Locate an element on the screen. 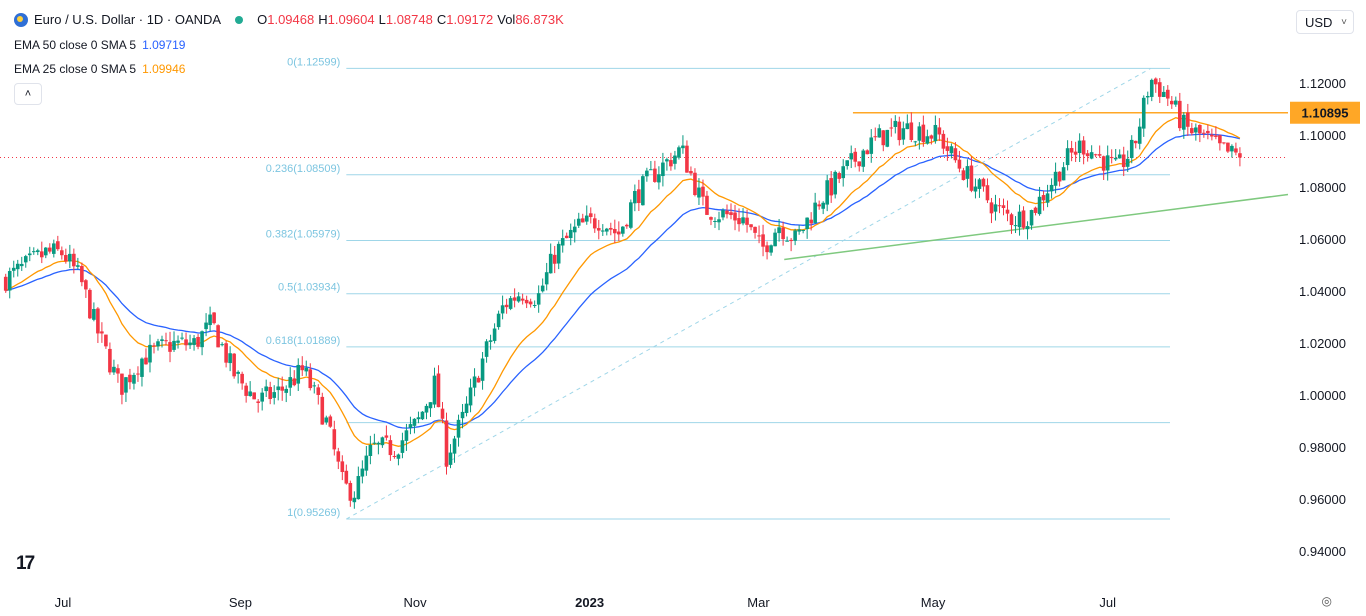 This screenshot has height=616, width=1366. high-label: H is located at coordinates (323, 19).